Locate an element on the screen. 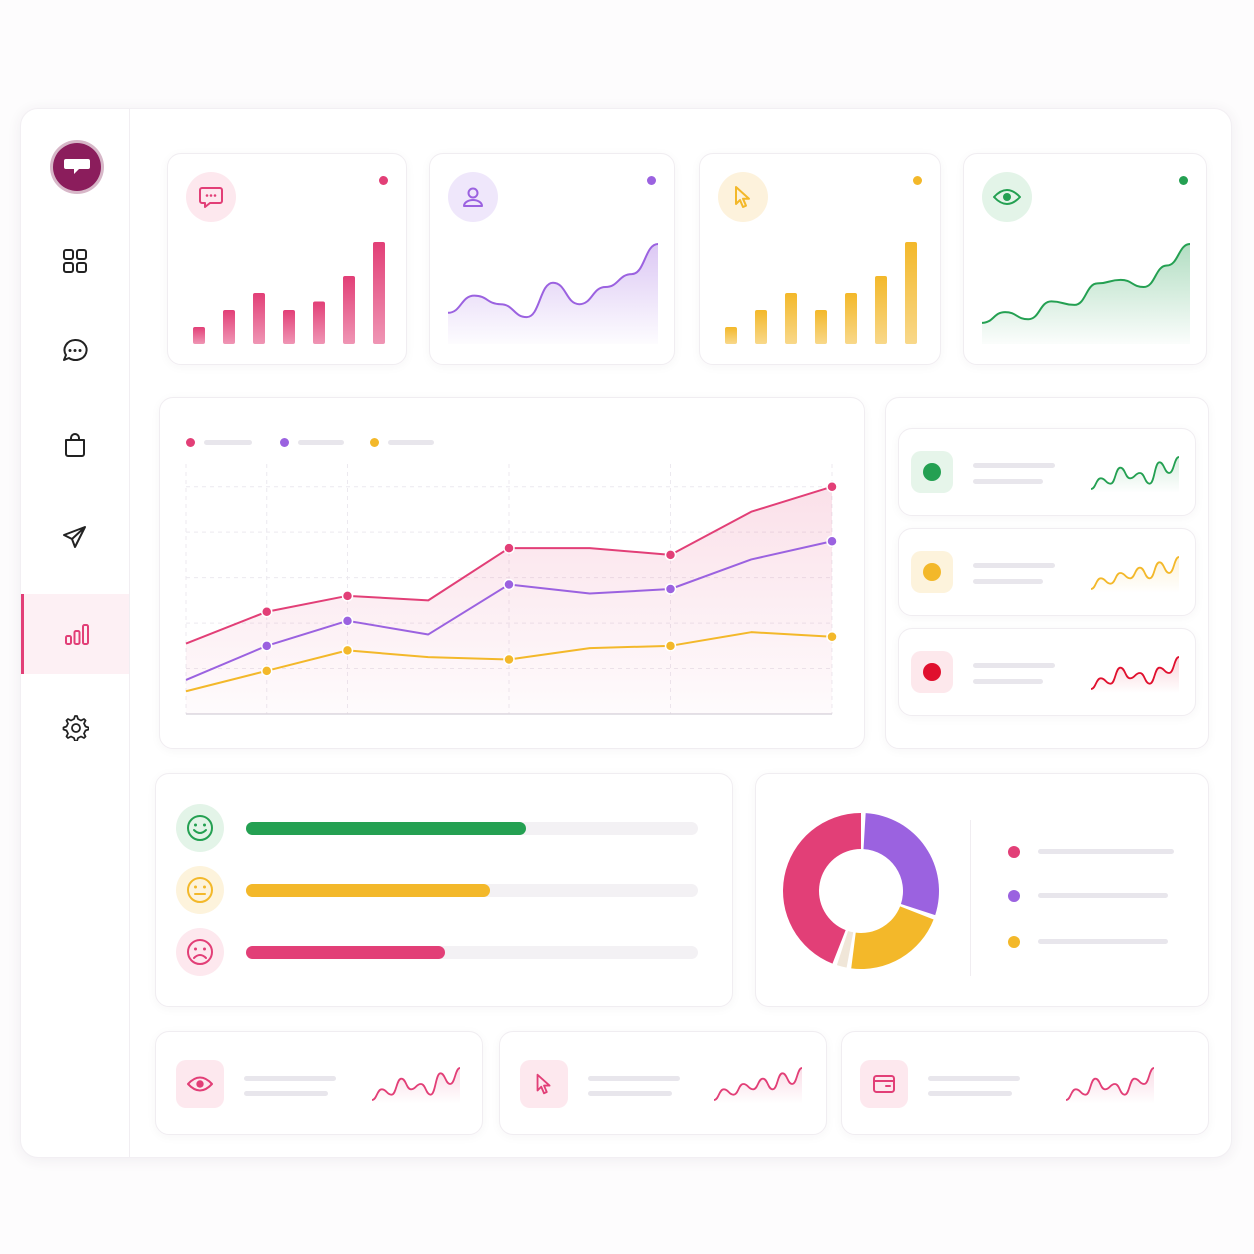 The height and width of the screenshot is (1254, 1254). eye-icon is located at coordinates (200, 1084).